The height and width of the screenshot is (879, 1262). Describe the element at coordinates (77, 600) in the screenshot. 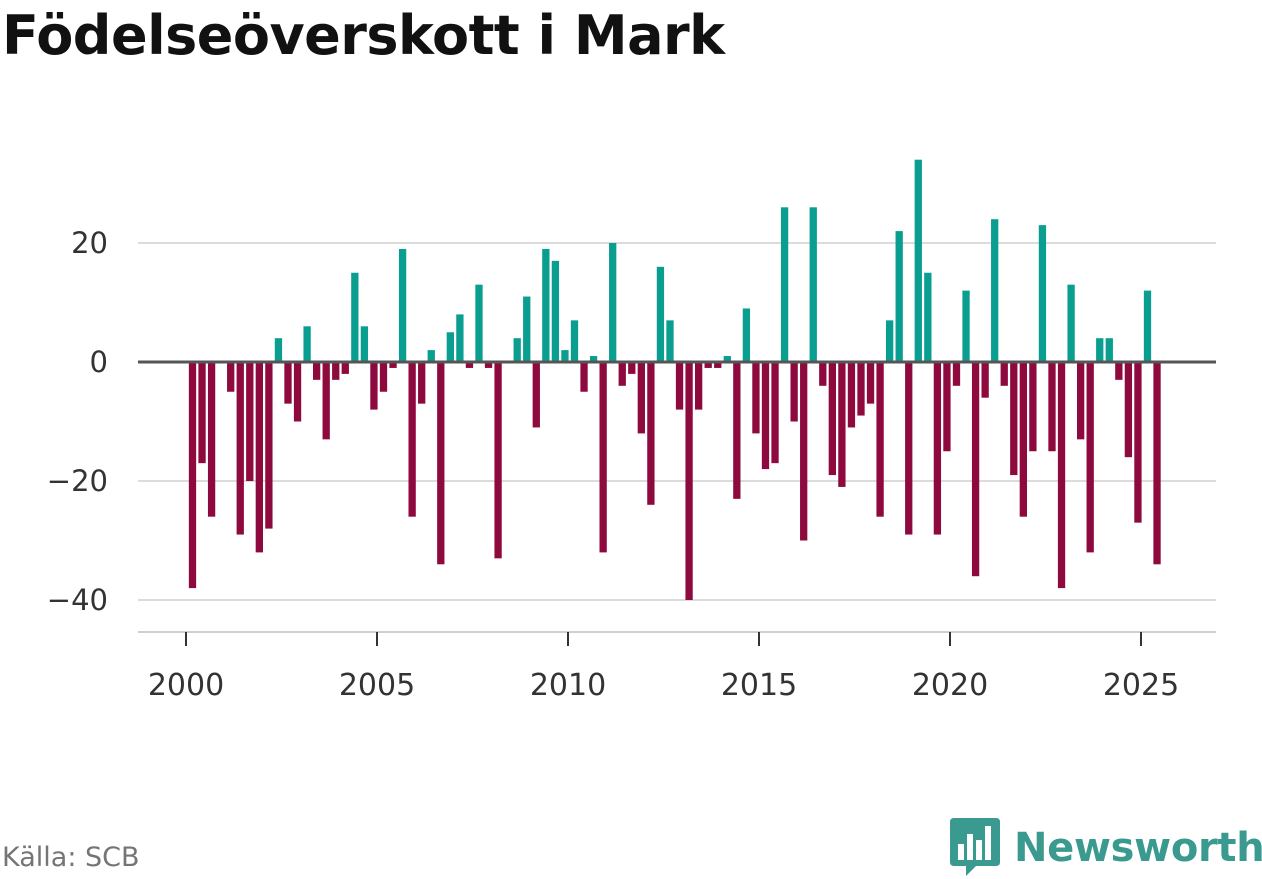

I see `y-tick-label: −40` at that location.